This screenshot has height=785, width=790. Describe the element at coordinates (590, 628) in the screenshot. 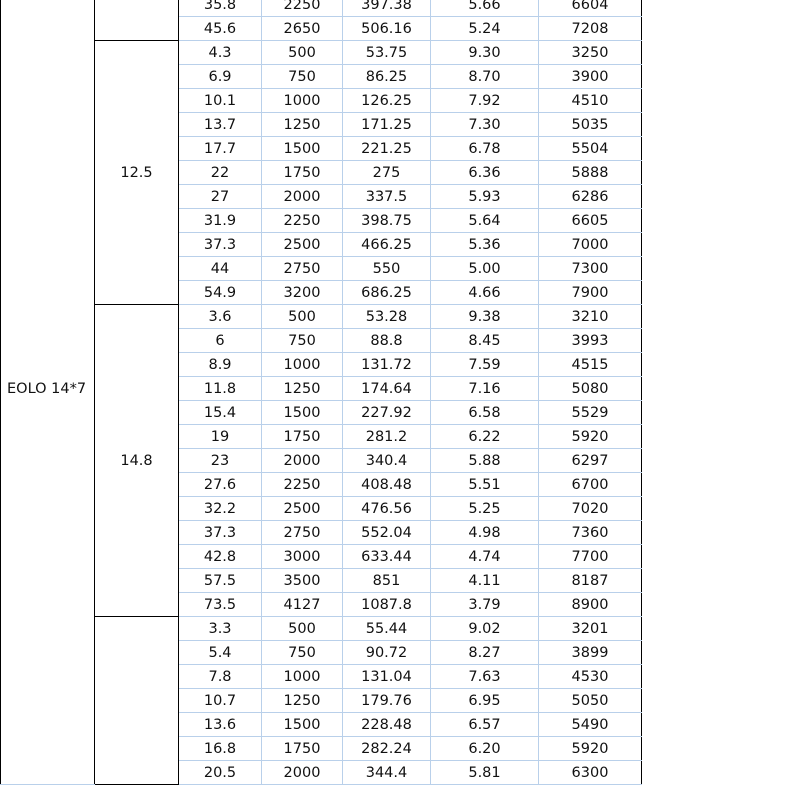

I see `value-col5: 3201` at that location.